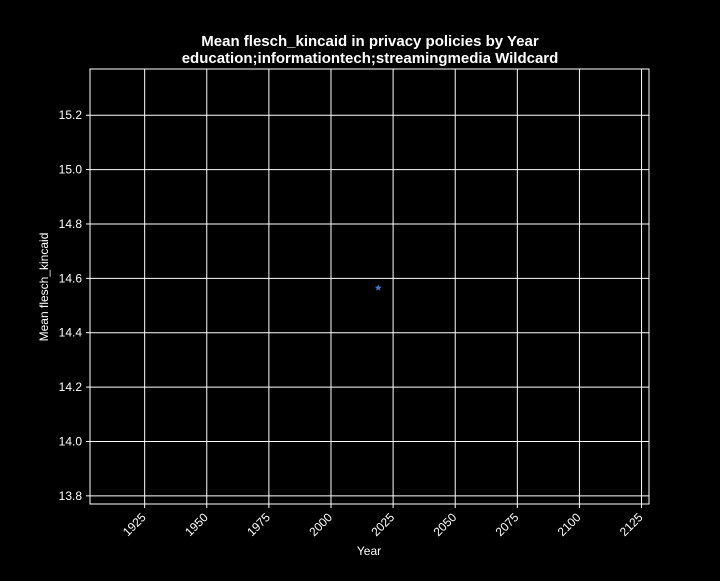 Image resolution: width=720 pixels, height=581 pixels. Describe the element at coordinates (71, 496) in the screenshot. I see `y-tick-label: 13.8` at that location.